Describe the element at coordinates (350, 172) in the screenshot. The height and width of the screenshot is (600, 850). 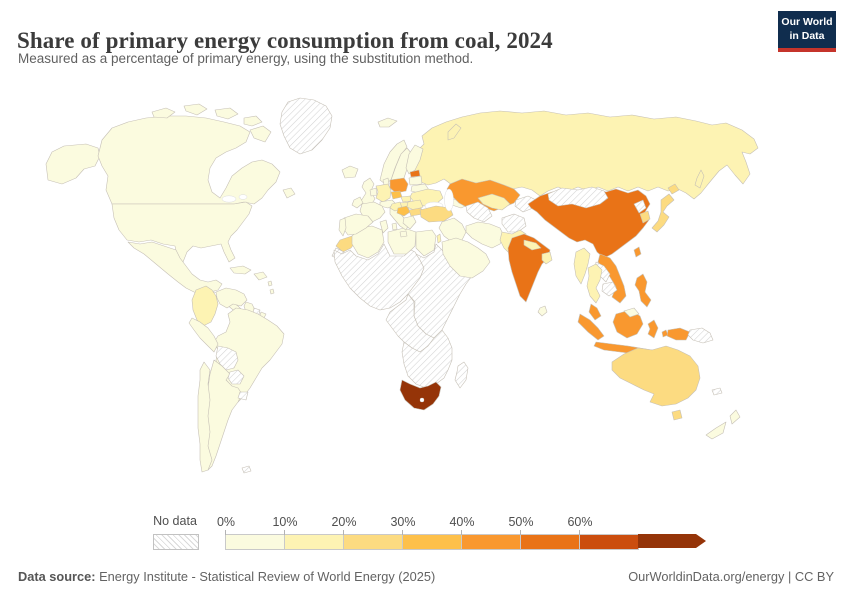
I see `country-iceland` at that location.